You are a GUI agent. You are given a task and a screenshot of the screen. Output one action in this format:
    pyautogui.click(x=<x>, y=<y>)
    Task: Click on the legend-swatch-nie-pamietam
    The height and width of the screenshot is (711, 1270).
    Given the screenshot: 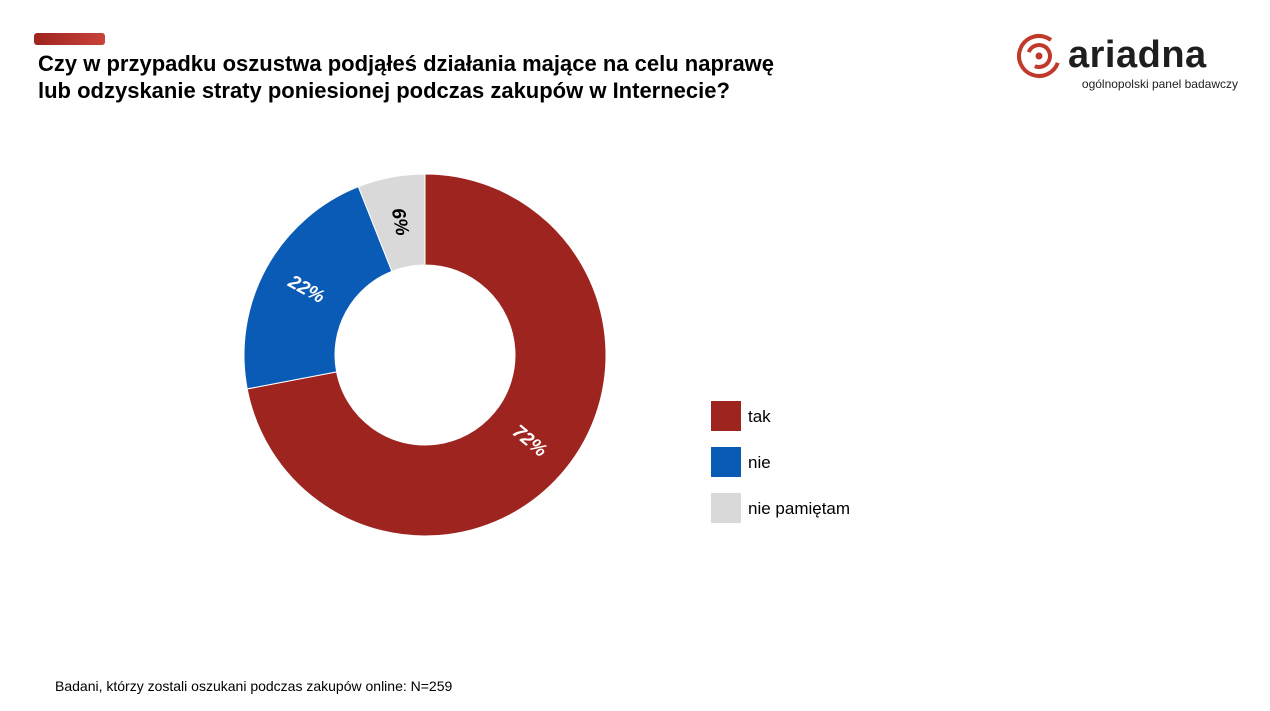 What is the action you would take?
    pyautogui.click(x=726, y=508)
    